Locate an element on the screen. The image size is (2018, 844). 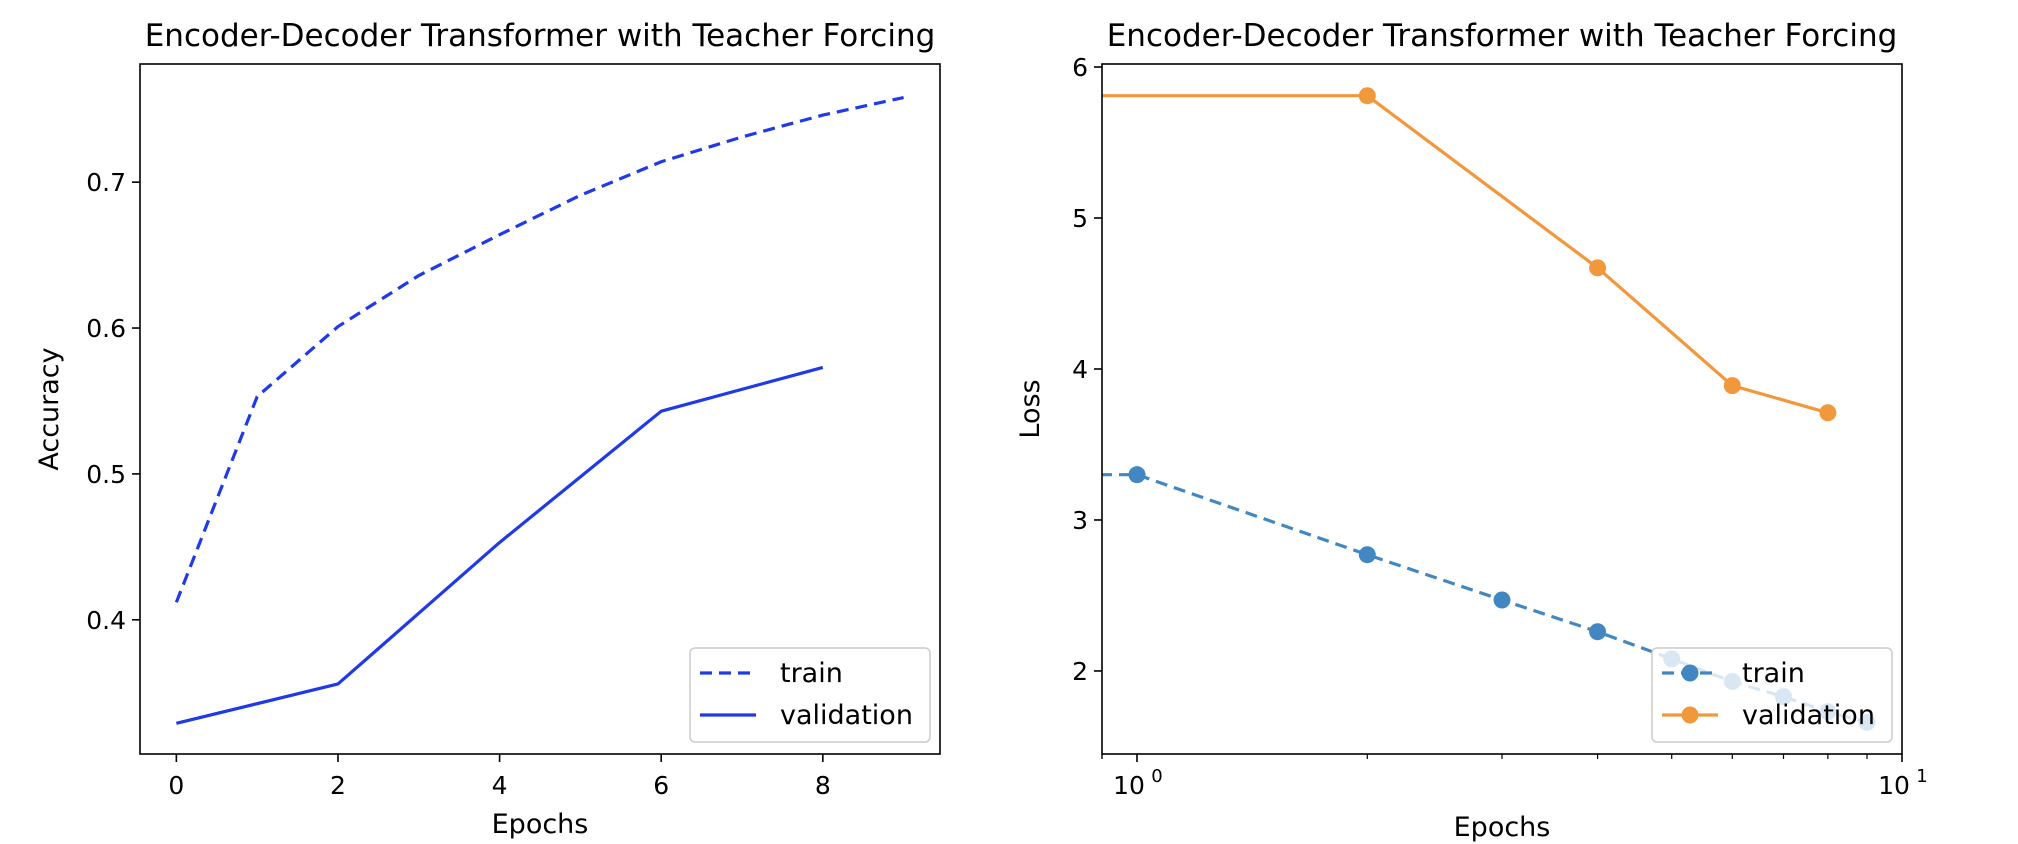
loss-chart-legend-label-validation: validation is located at coordinates (1808, 715).